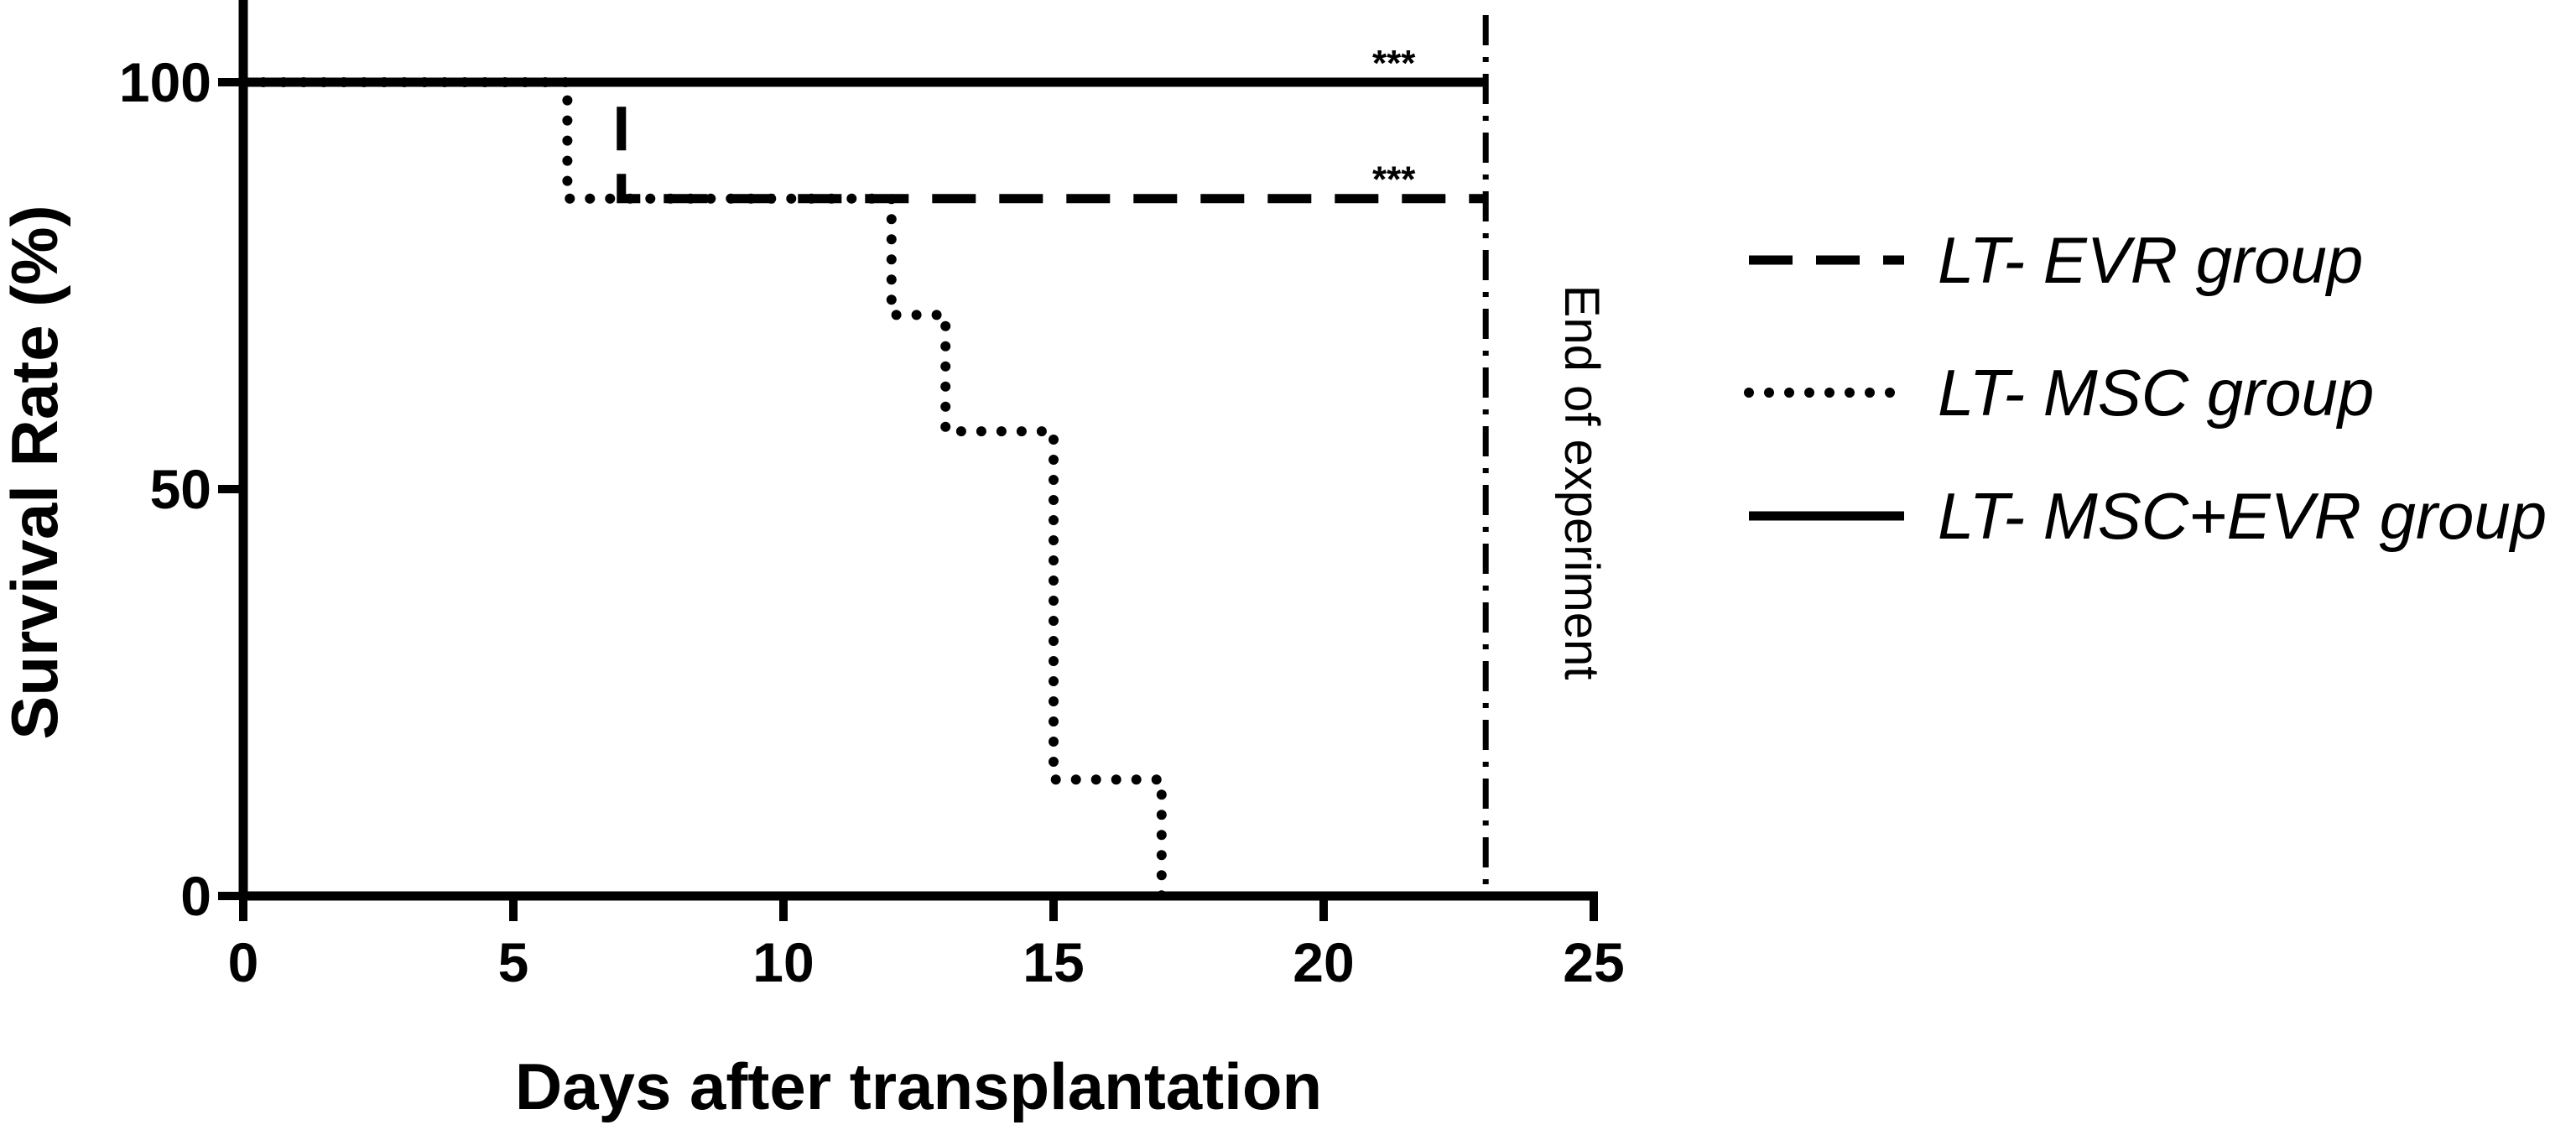 Image resolution: width=2576 pixels, height=1125 pixels. I want to click on series-line-dashed, so click(864, 140).